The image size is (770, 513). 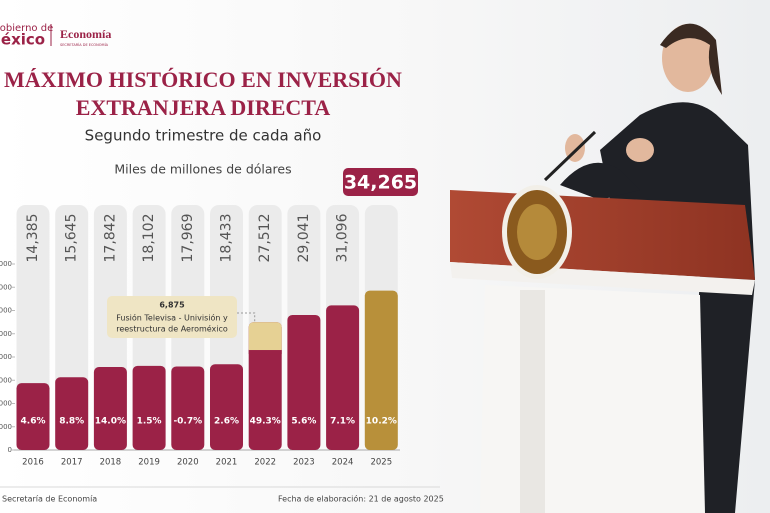 I want to click on chart-title: MÁXIMO HISTÓRICO EN INVERSIÓN, so click(x=203, y=79).